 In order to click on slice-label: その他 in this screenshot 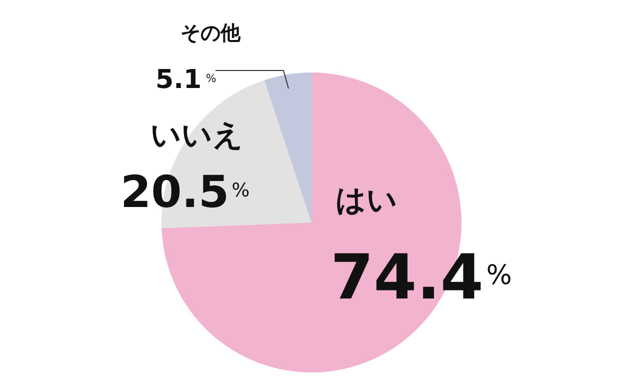, I will do `click(211, 32)`.